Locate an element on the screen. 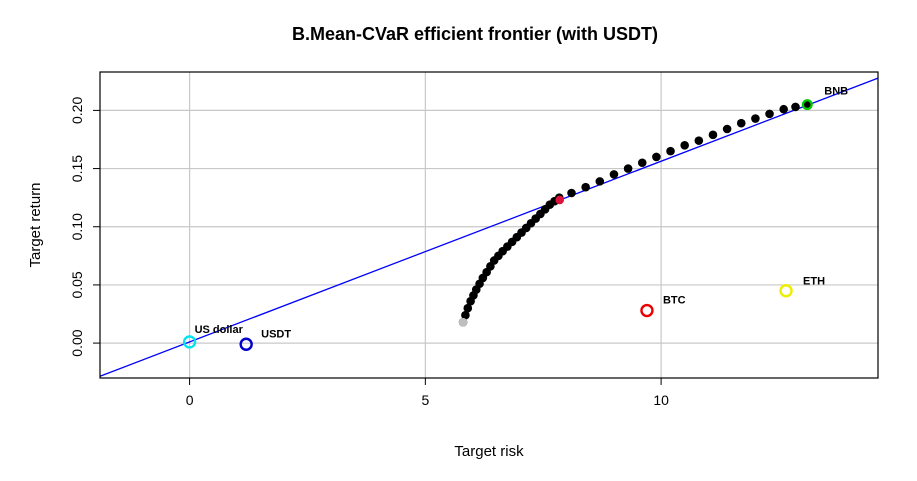  x-tick-label: 0 is located at coordinates (190, 400).